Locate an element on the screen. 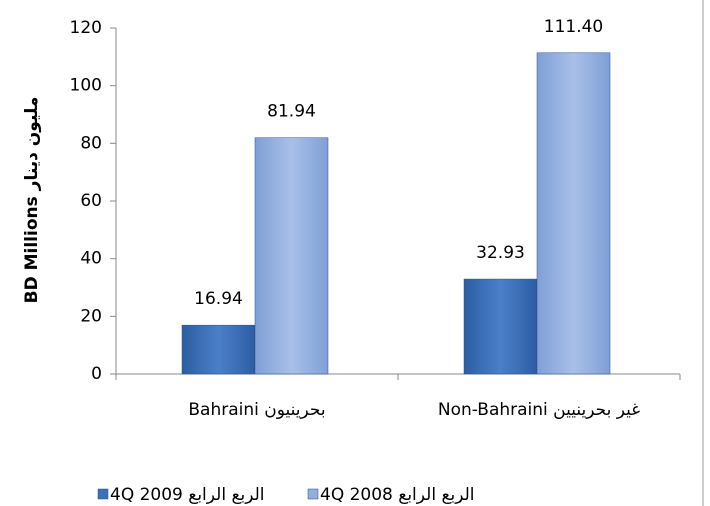 The width and height of the screenshot is (710, 506). y-tick-label: 20 is located at coordinates (91, 316).